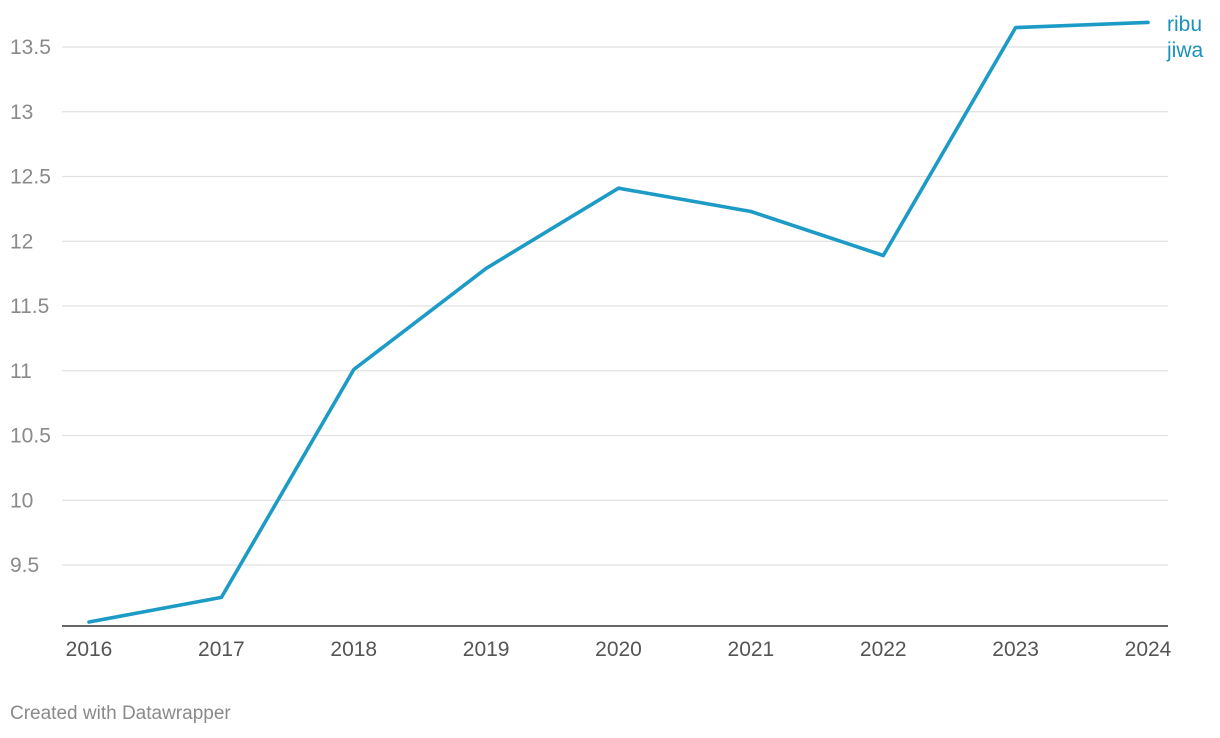 Image resolution: width=1220 pixels, height=738 pixels. What do you see at coordinates (21, 241) in the screenshot?
I see `y-tick-label: 12` at bounding box center [21, 241].